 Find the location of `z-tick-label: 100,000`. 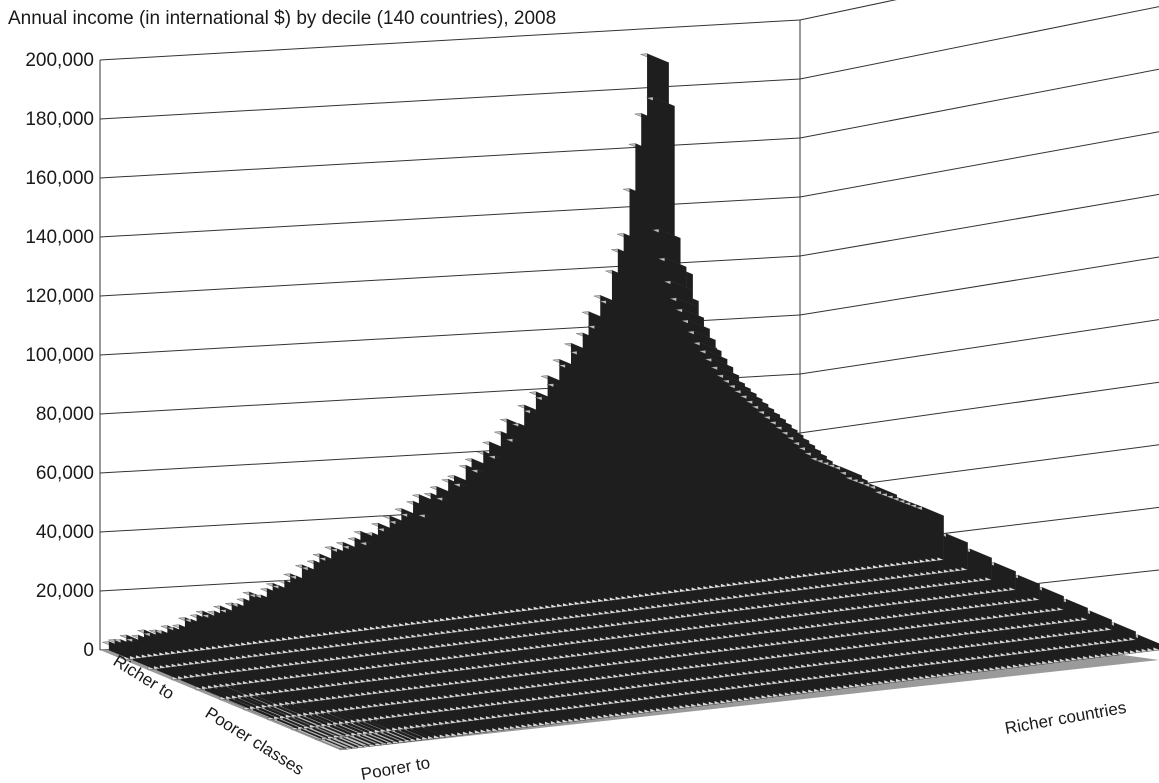

z-tick-label: 100,000 is located at coordinates (59, 355).